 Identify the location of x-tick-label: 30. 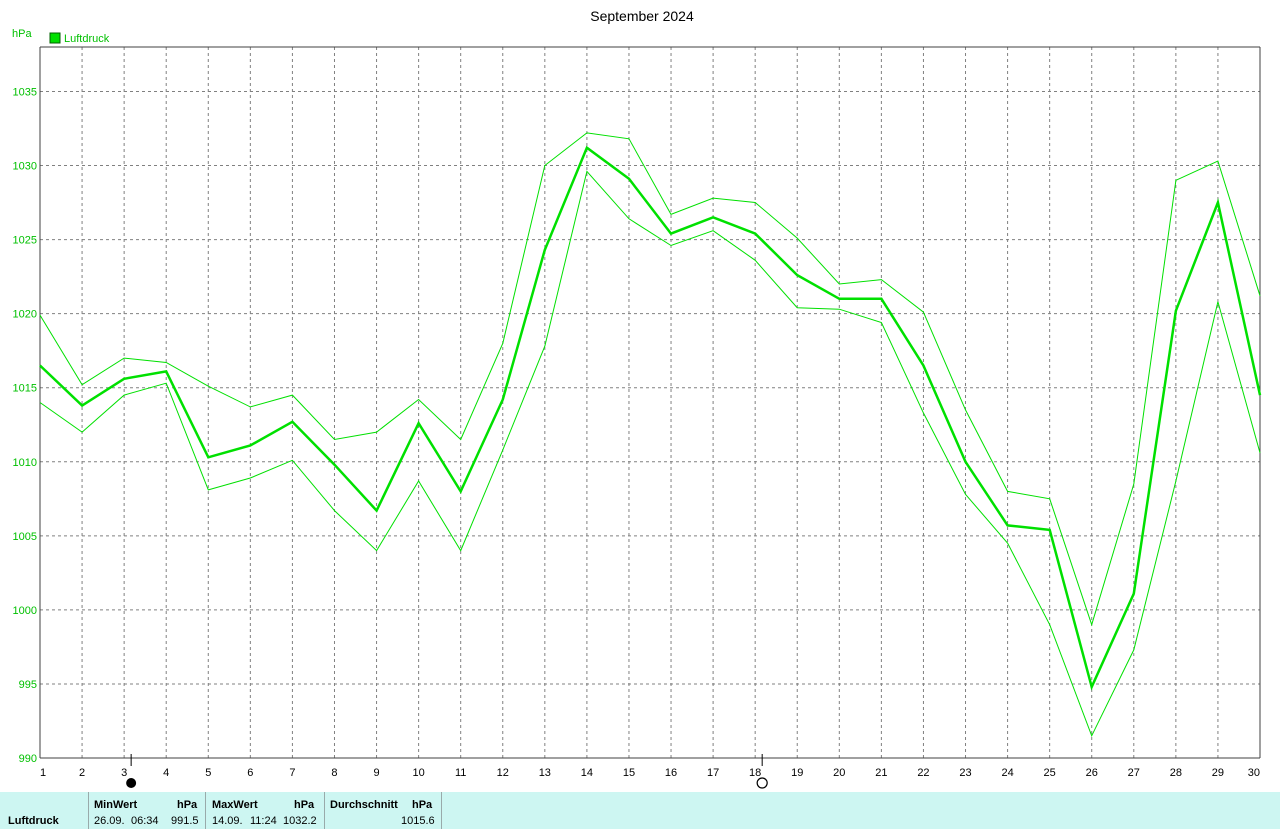
(1254, 773).